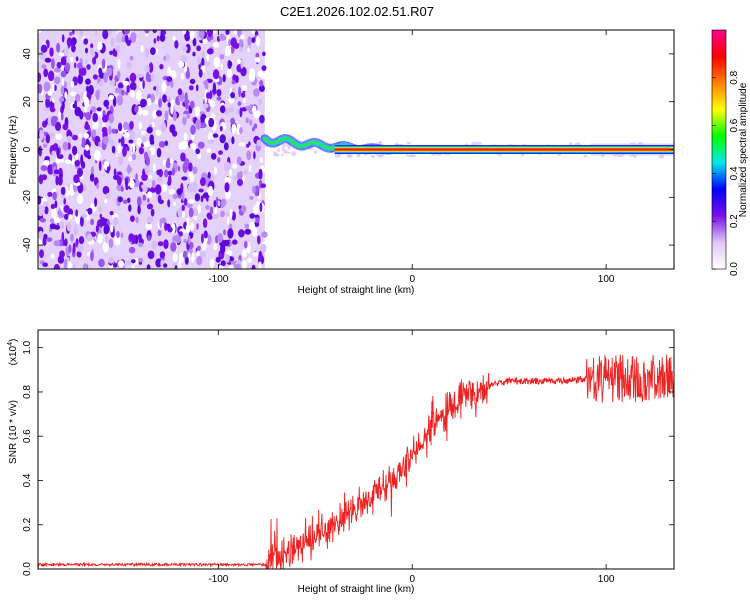 The image size is (750, 600). I want to click on snr-y-tick-label: 0.2, so click(27, 524).